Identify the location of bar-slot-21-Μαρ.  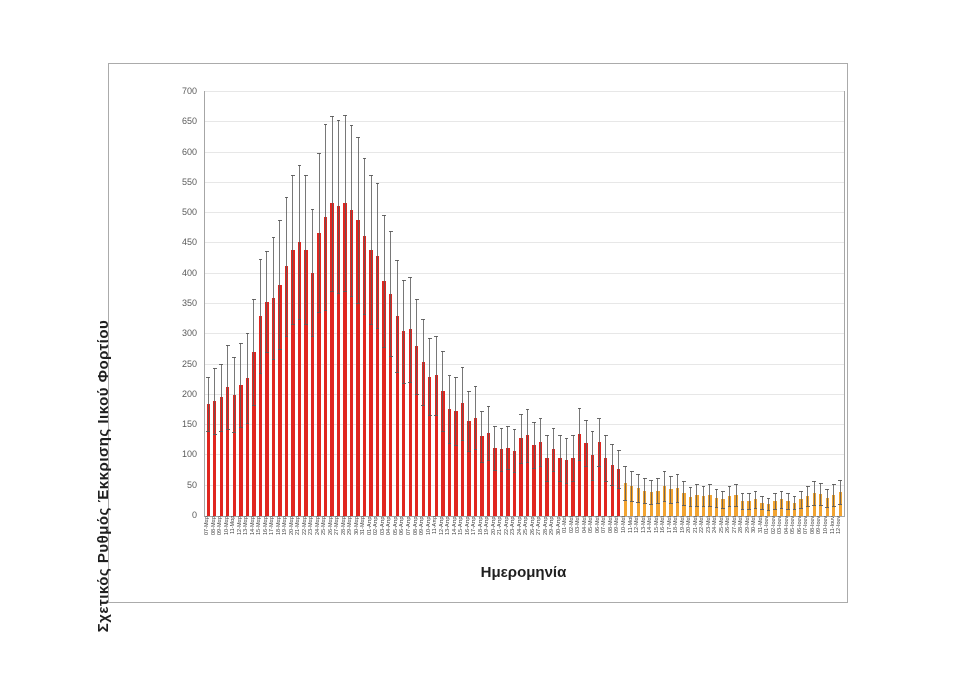
(299, 304).